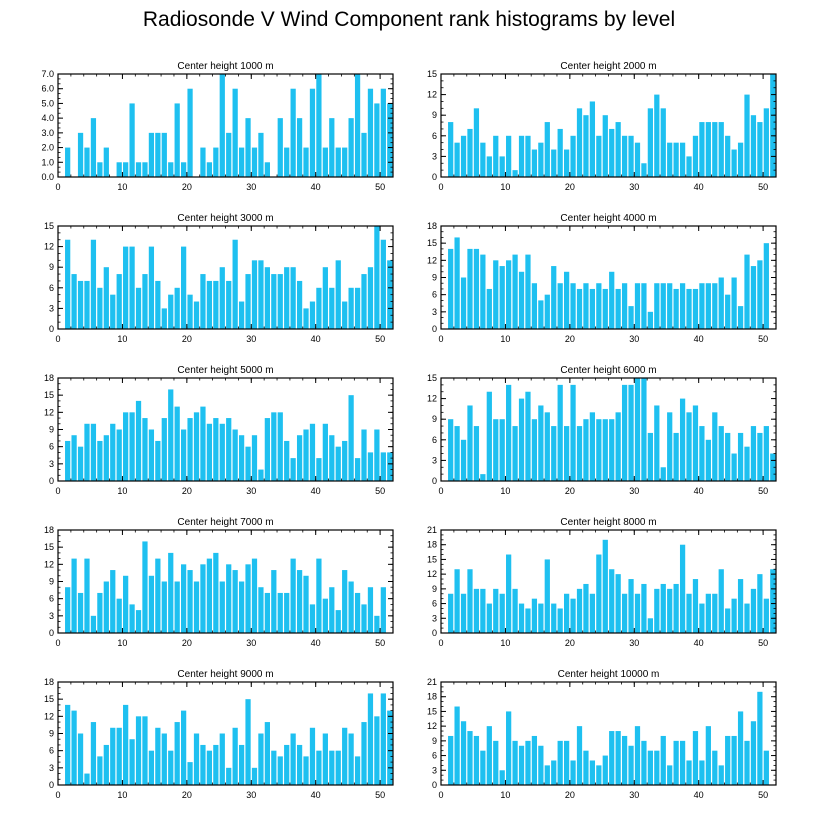 The image size is (818, 824). What do you see at coordinates (122, 643) in the screenshot?
I see `x-tick-label: 10` at bounding box center [122, 643].